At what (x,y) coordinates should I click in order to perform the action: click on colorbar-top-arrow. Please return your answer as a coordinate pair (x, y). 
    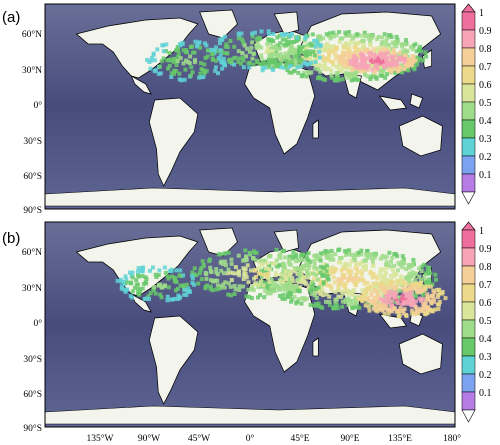
    Looking at the image, I should click on (468, 226).